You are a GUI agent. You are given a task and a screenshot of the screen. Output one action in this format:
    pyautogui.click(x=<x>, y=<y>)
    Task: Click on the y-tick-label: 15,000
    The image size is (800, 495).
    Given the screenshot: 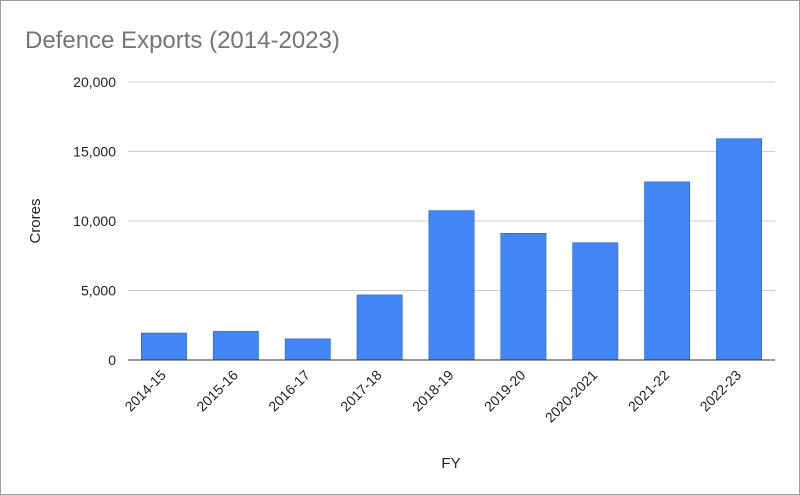 What is the action you would take?
    pyautogui.click(x=94, y=152)
    